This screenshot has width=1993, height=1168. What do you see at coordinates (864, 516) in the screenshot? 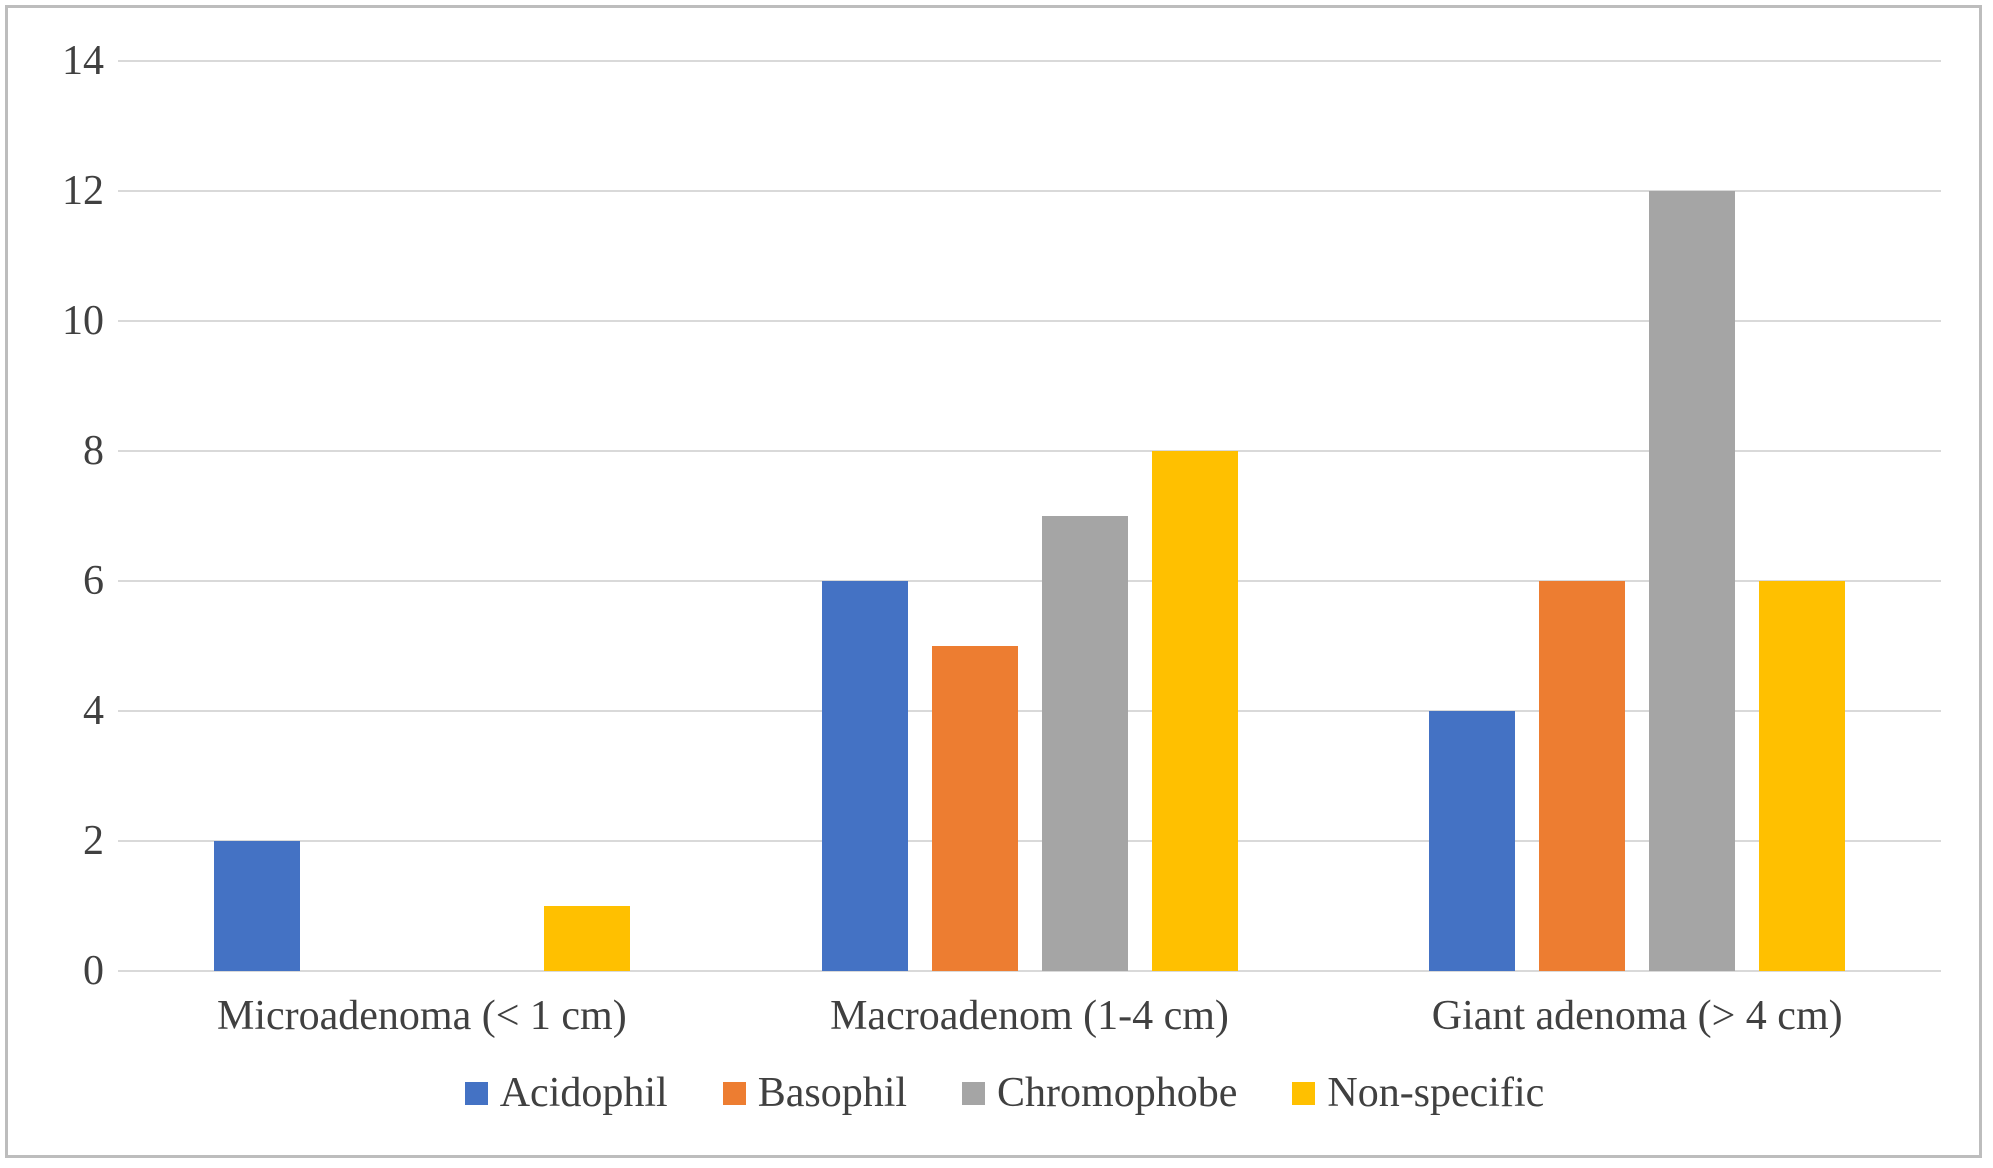
I see `bar-slot-acidophil-macroadenom-1-4-cm` at bounding box center [864, 516].